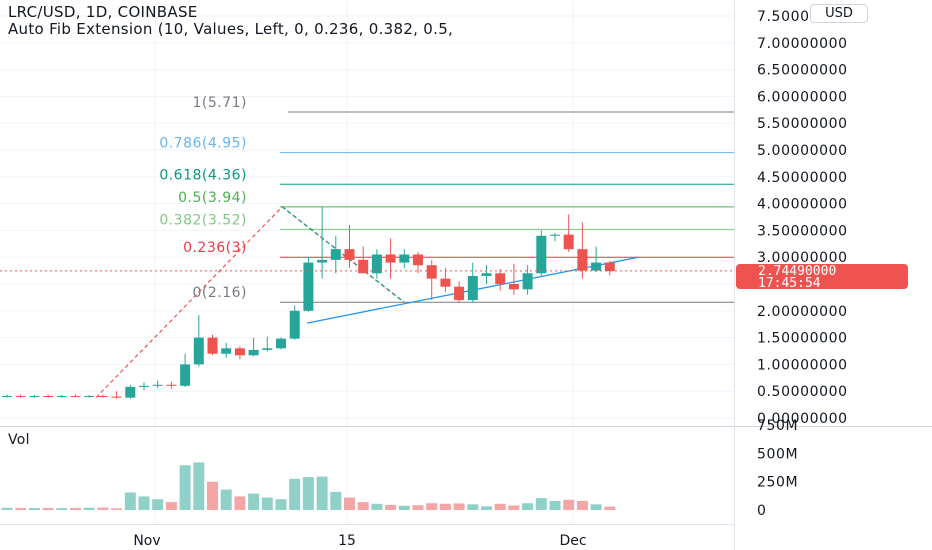 The height and width of the screenshot is (550, 932). Describe the element at coordinates (802, 312) in the screenshot. I see `price-axis-label: 2.00000000` at that location.